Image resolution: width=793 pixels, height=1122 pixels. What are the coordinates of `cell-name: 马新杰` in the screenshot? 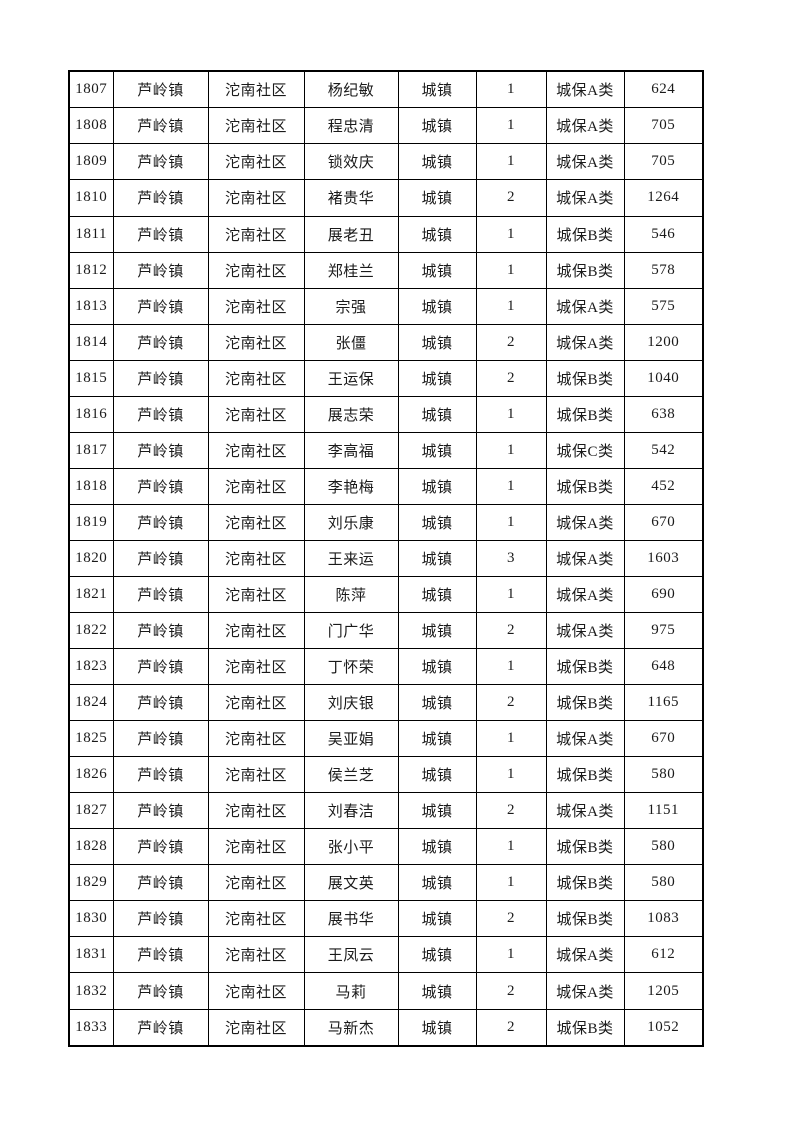 It's located at (351, 1027).